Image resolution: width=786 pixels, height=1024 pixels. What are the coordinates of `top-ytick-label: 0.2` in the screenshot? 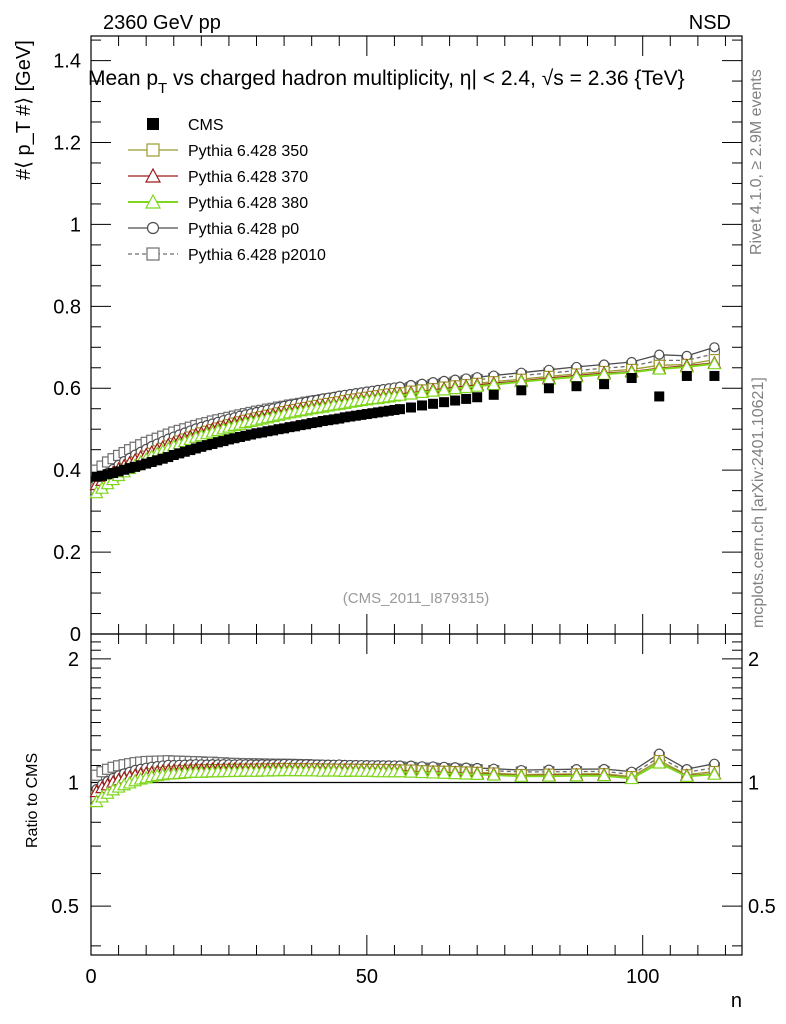 It's located at (67, 553).